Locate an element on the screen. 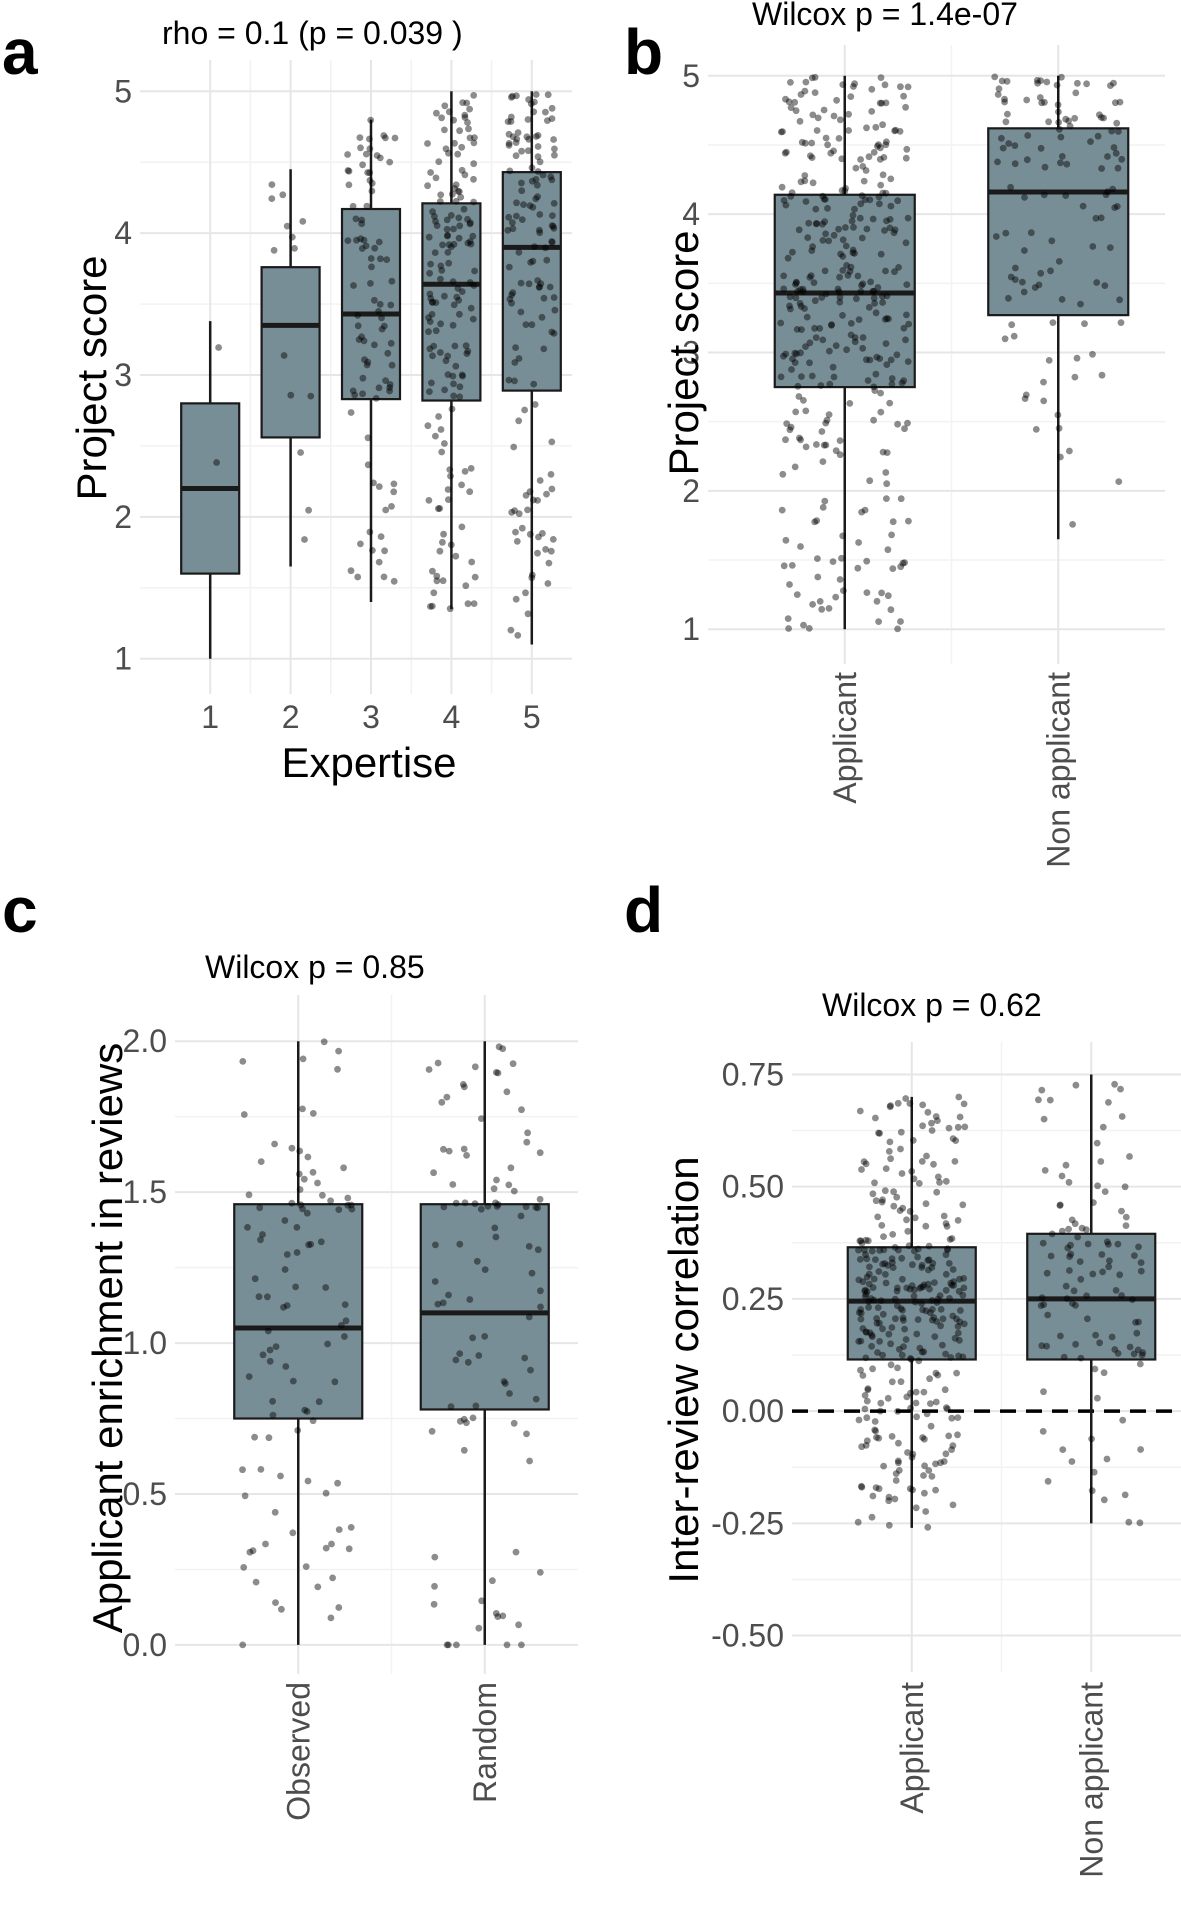 The height and width of the screenshot is (1917, 1181). y-tick-label: 1.0 is located at coordinates (145, 1343).